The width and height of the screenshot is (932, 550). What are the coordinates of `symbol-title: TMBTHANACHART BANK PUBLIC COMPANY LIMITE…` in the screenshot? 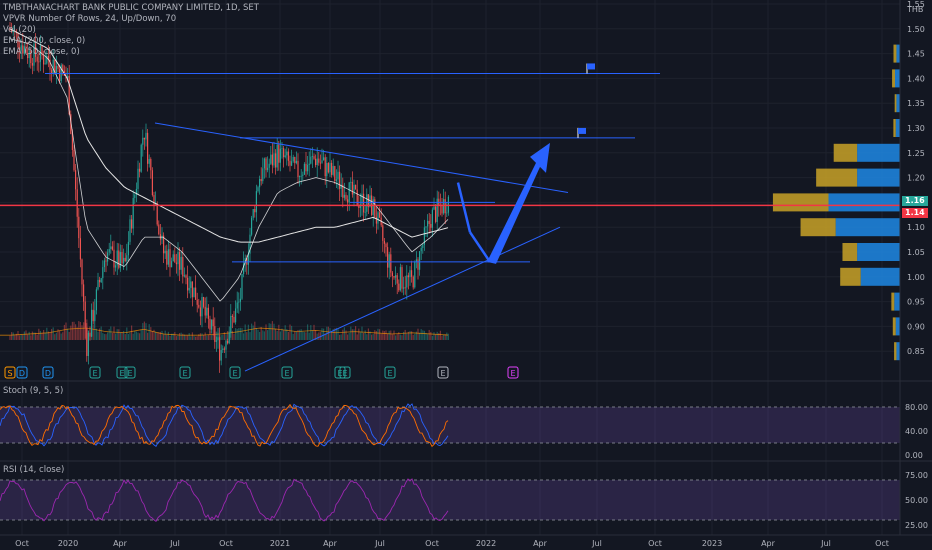 It's located at (131, 8).